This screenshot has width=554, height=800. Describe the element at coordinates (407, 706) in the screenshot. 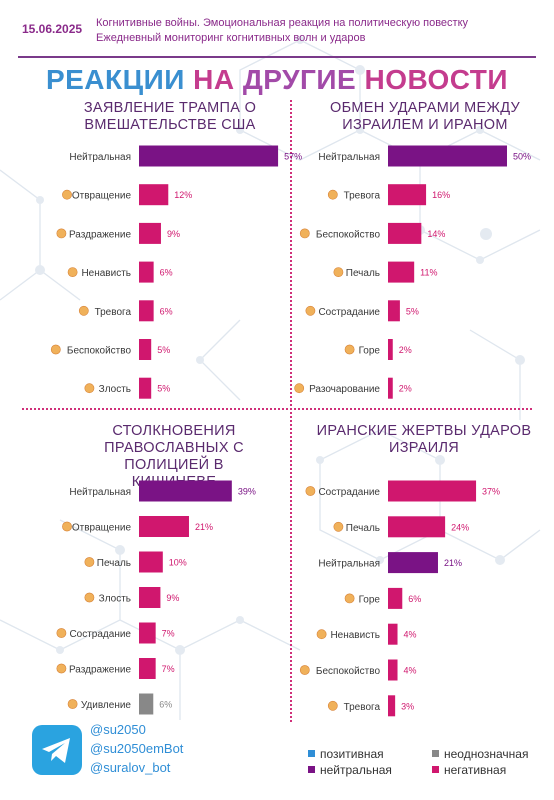

I see `value-label: 3%` at that location.